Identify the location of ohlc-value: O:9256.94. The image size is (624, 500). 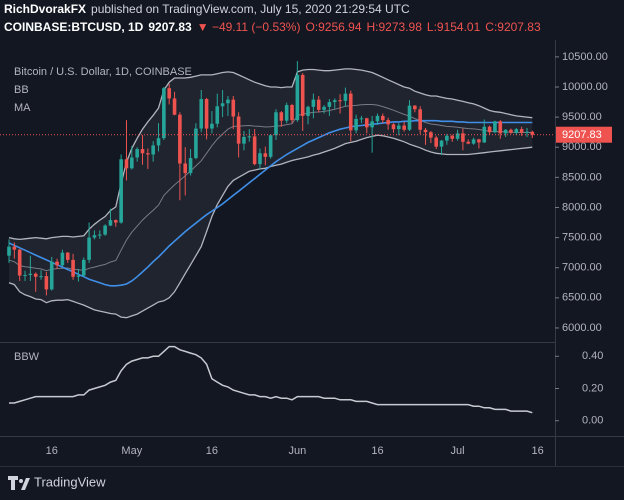
(333, 27).